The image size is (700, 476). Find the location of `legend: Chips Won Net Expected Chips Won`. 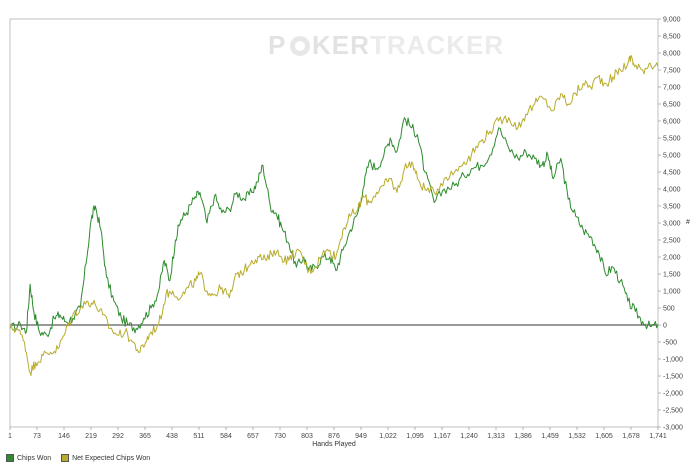

legend: Chips Won Net Expected Chips Won is located at coordinates (78, 458).